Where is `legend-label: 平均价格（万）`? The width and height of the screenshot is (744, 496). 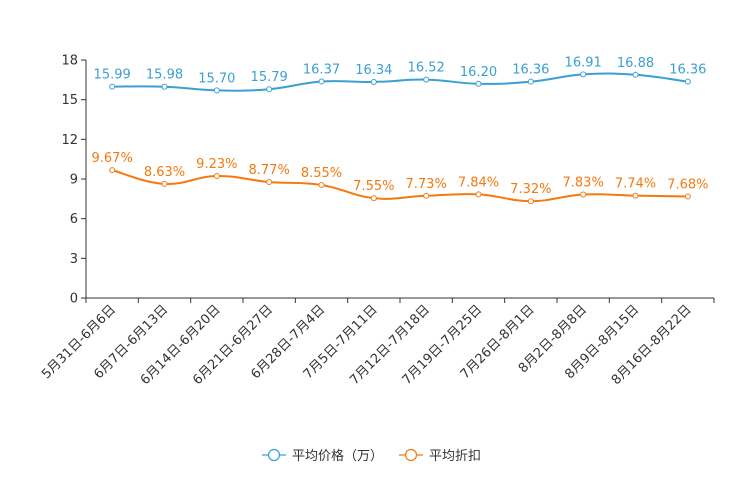
legend-label: 平均价格（万） is located at coordinates (337, 456).